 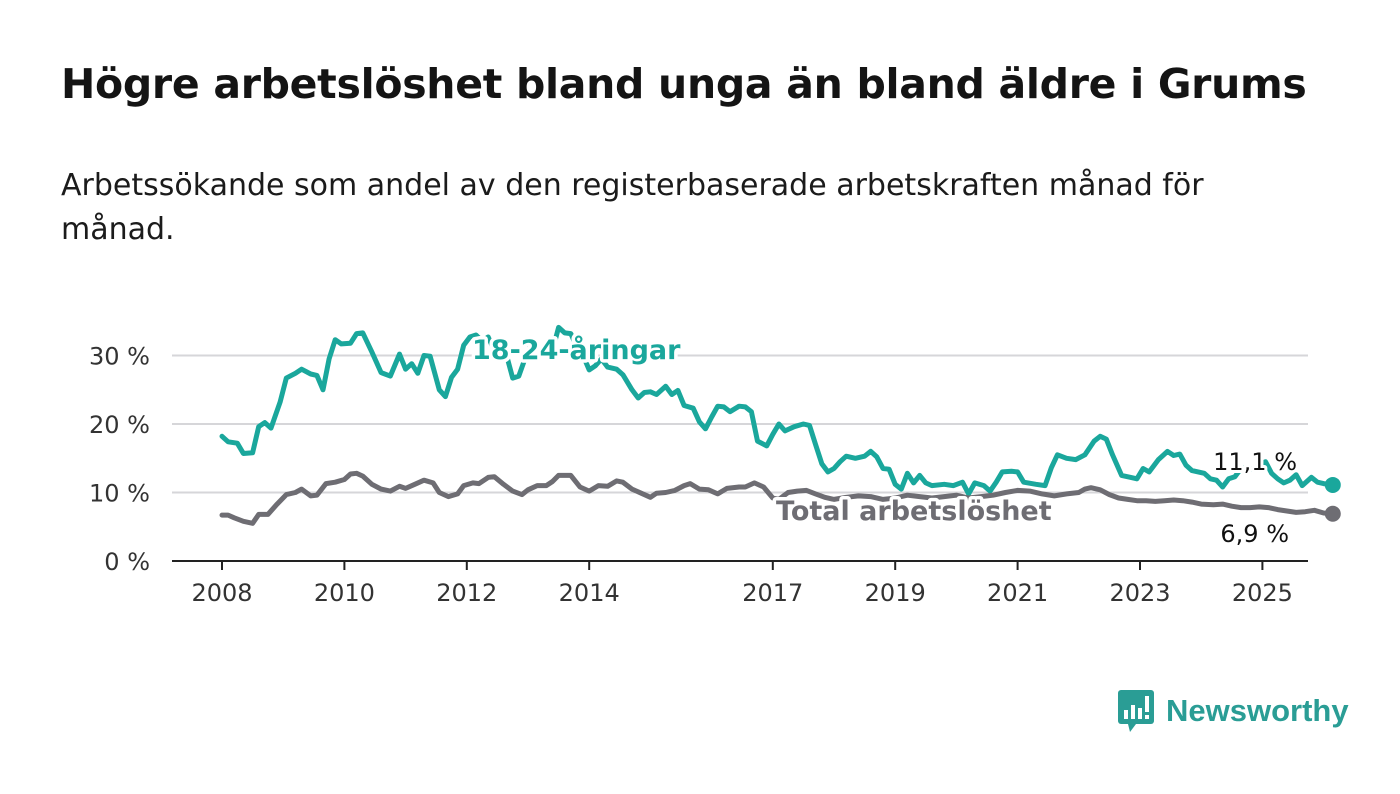 What do you see at coordinates (119, 460) in the screenshot?
I see `y-axis-tick-labels: 0 % 10 % 20 % 30 %` at bounding box center [119, 460].